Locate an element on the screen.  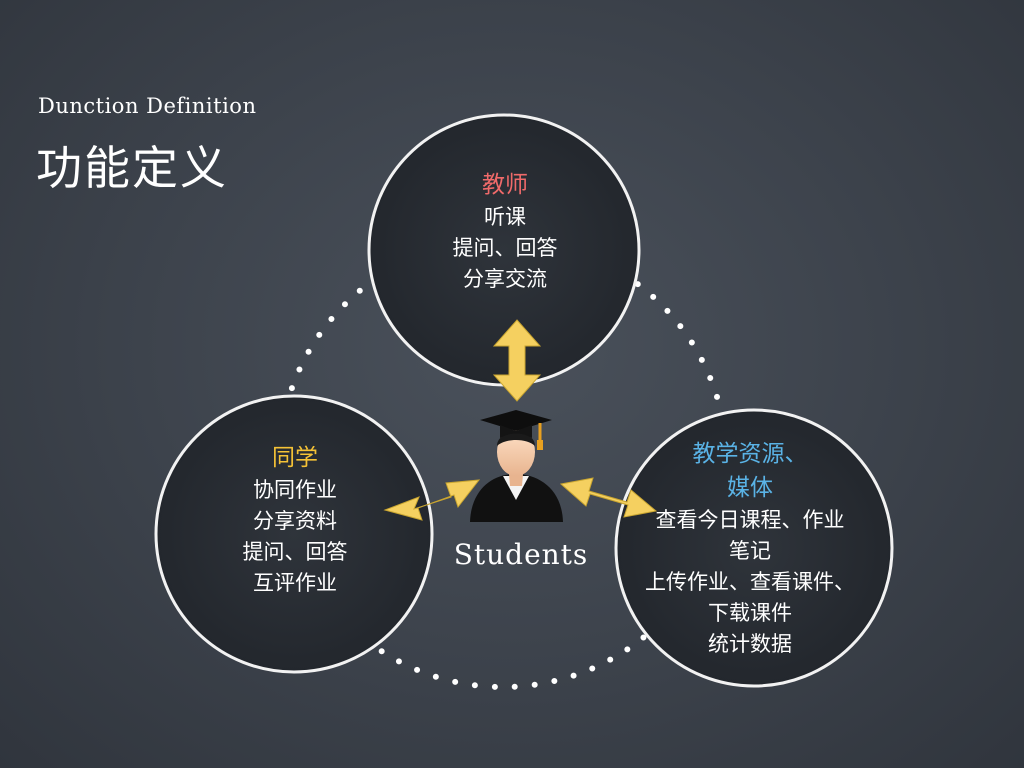
peer-circle is located at coordinates (294, 534).